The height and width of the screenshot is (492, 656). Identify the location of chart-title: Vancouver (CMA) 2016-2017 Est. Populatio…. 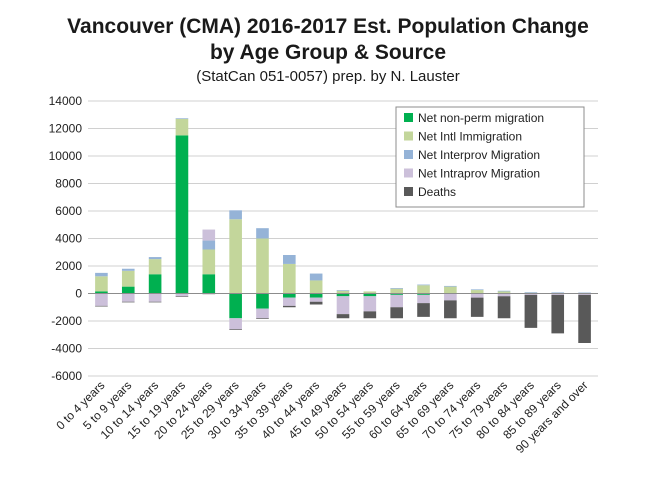
(328, 40).